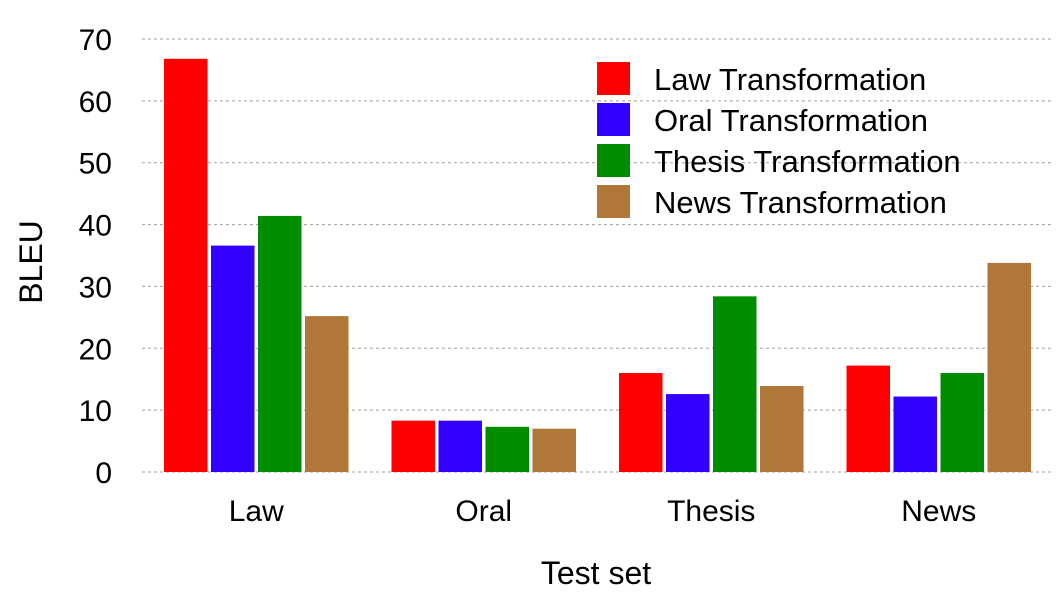 The image size is (1061, 605). I want to click on bar-oral-law-transformation, so click(413, 446).